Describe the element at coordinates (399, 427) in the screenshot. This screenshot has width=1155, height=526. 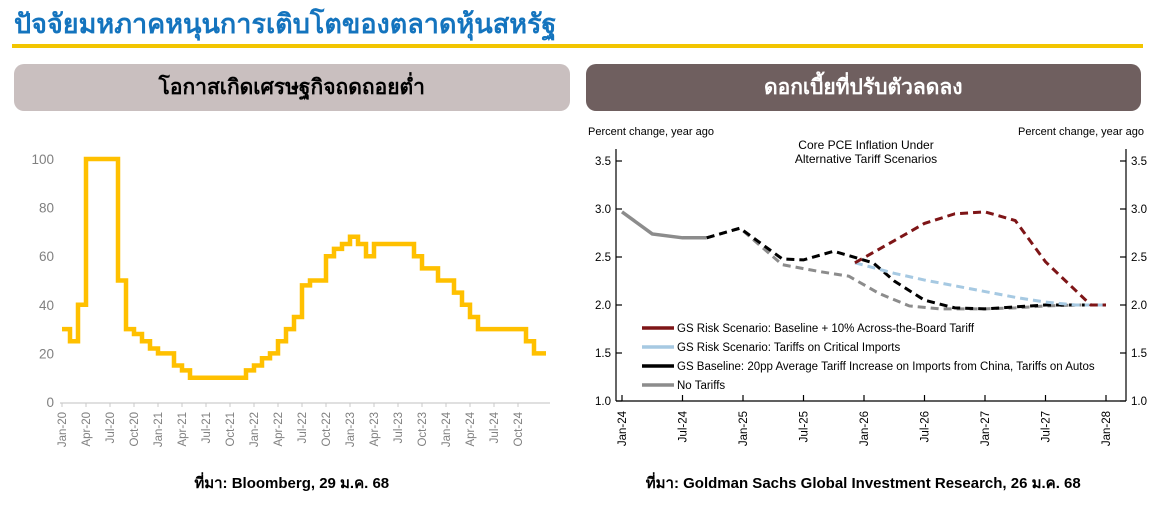
I see `svg-text: Jul-23` at that location.